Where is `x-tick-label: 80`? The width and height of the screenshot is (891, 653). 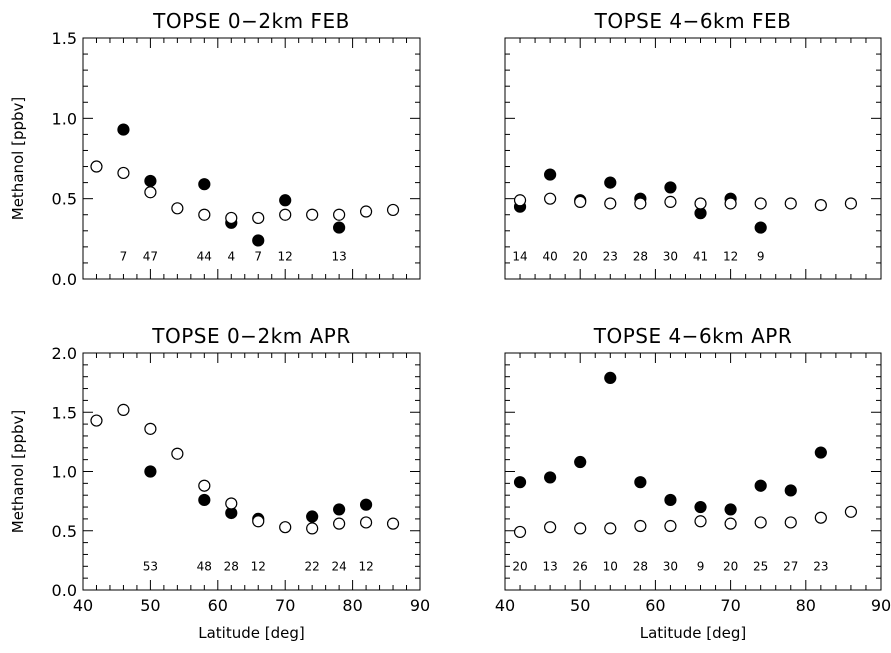 x-tick-label: 80 is located at coordinates (806, 605).